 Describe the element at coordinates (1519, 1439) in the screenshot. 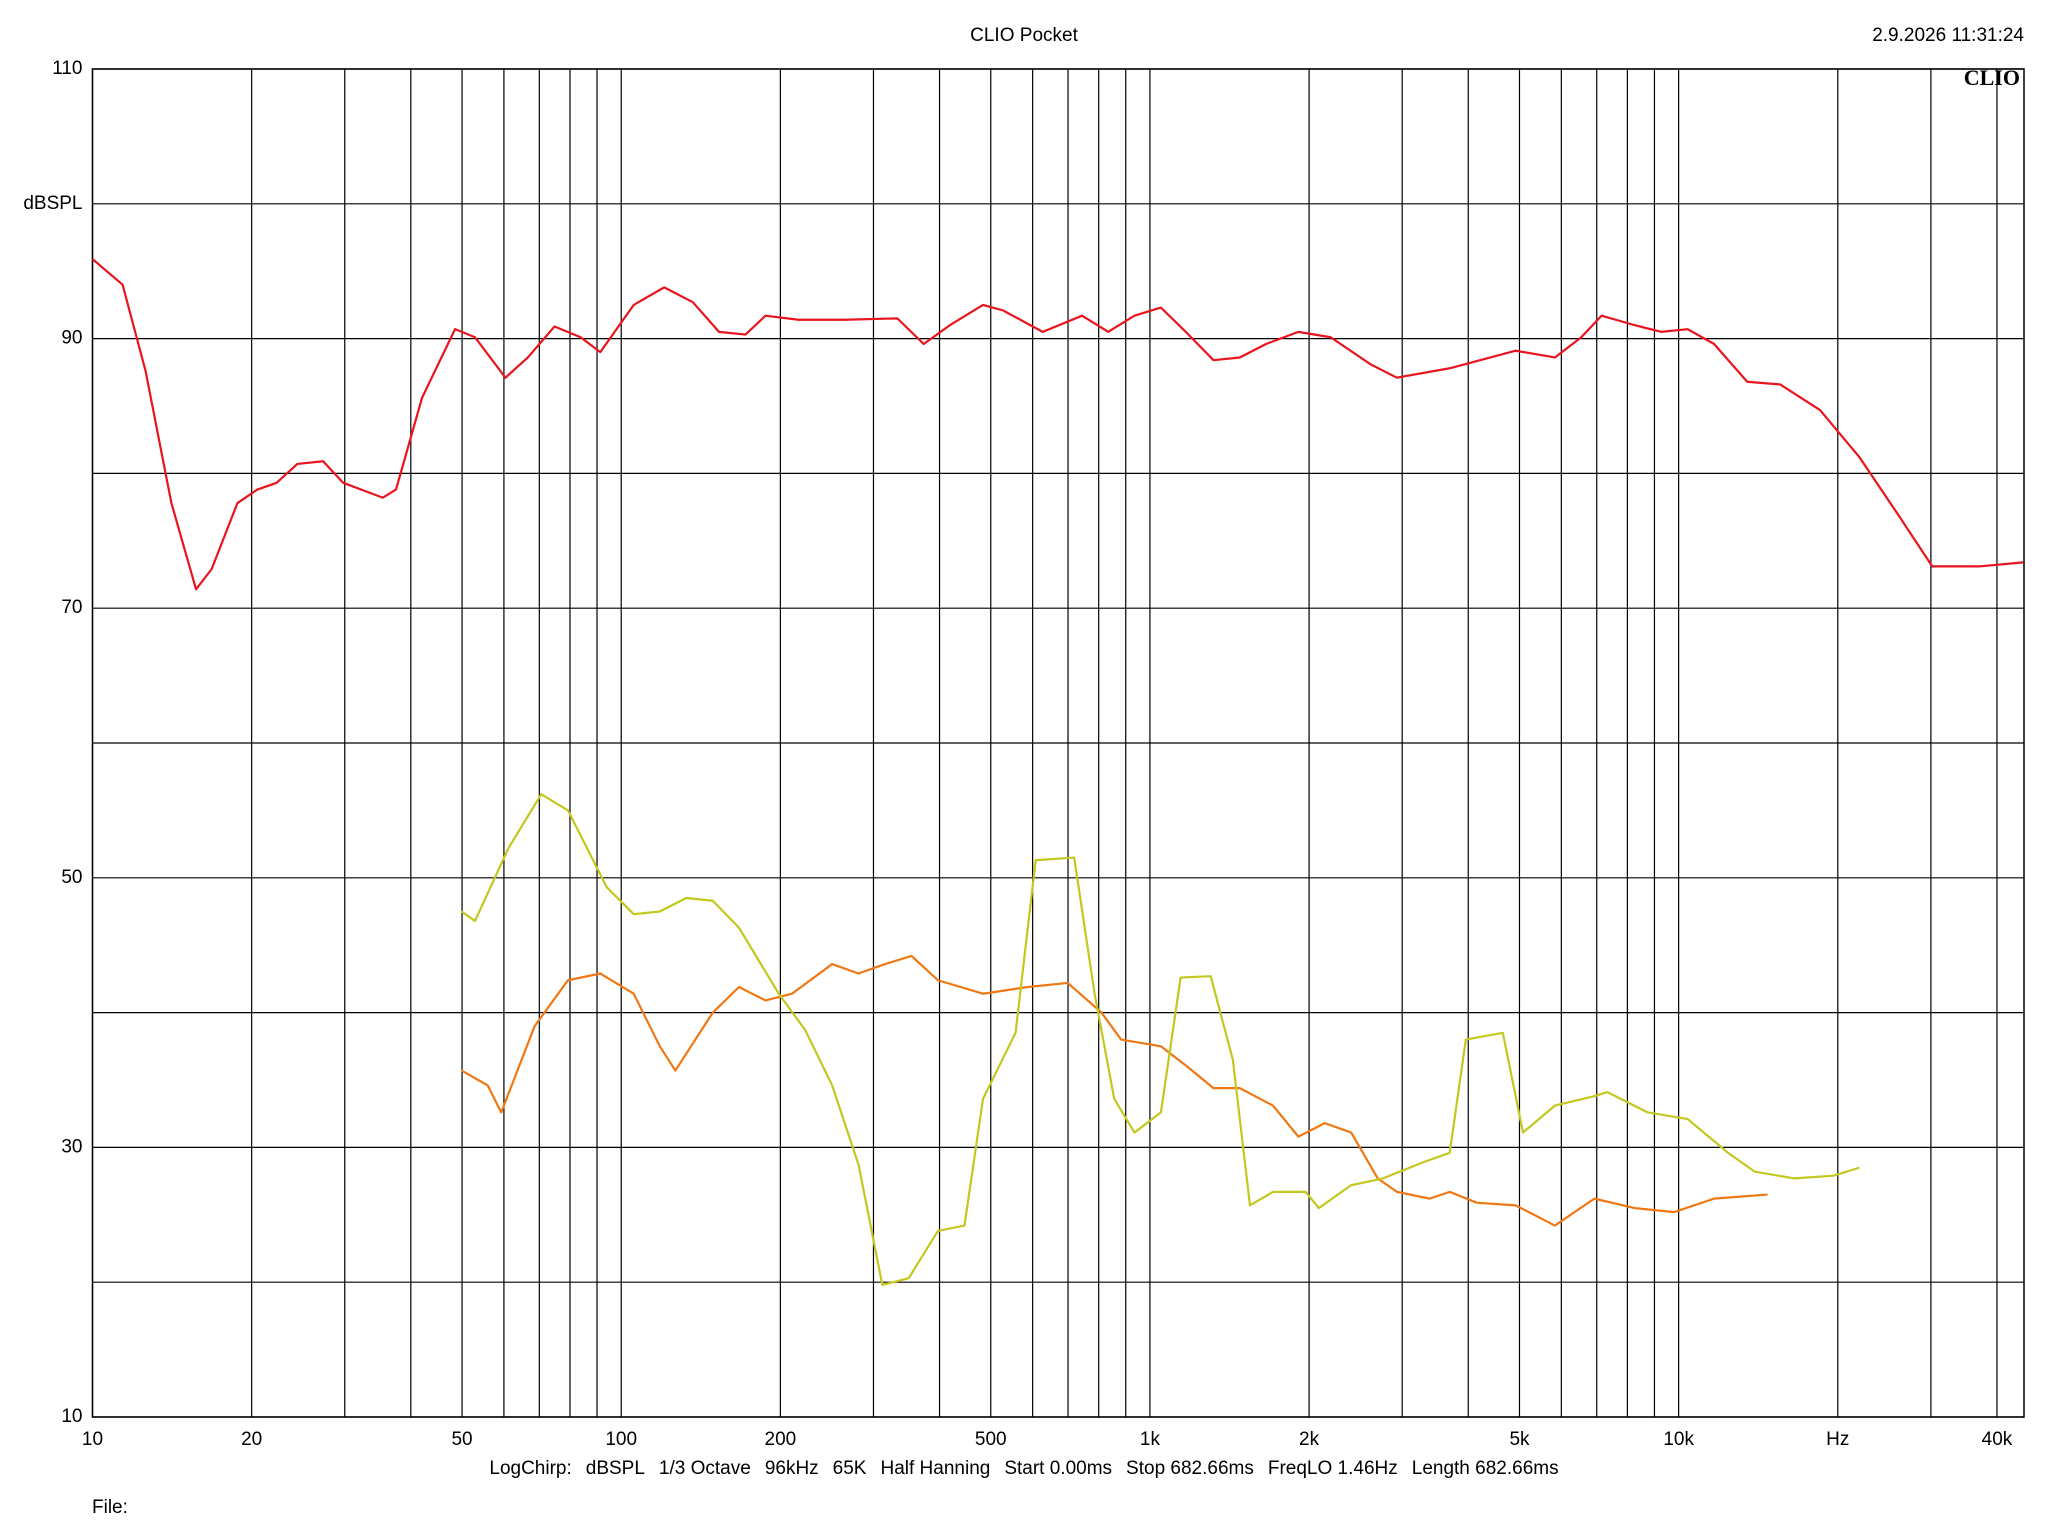

I see `x-tick-label: 5k` at that location.